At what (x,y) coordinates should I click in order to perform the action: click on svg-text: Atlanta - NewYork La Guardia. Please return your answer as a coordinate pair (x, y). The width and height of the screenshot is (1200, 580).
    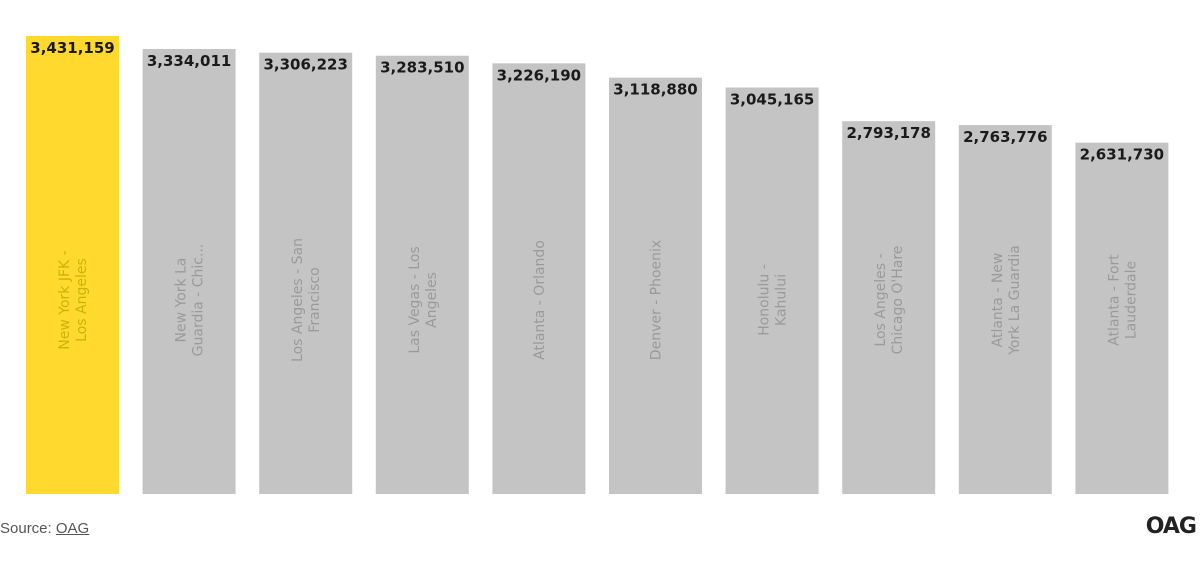
    Looking at the image, I should click on (1006, 300).